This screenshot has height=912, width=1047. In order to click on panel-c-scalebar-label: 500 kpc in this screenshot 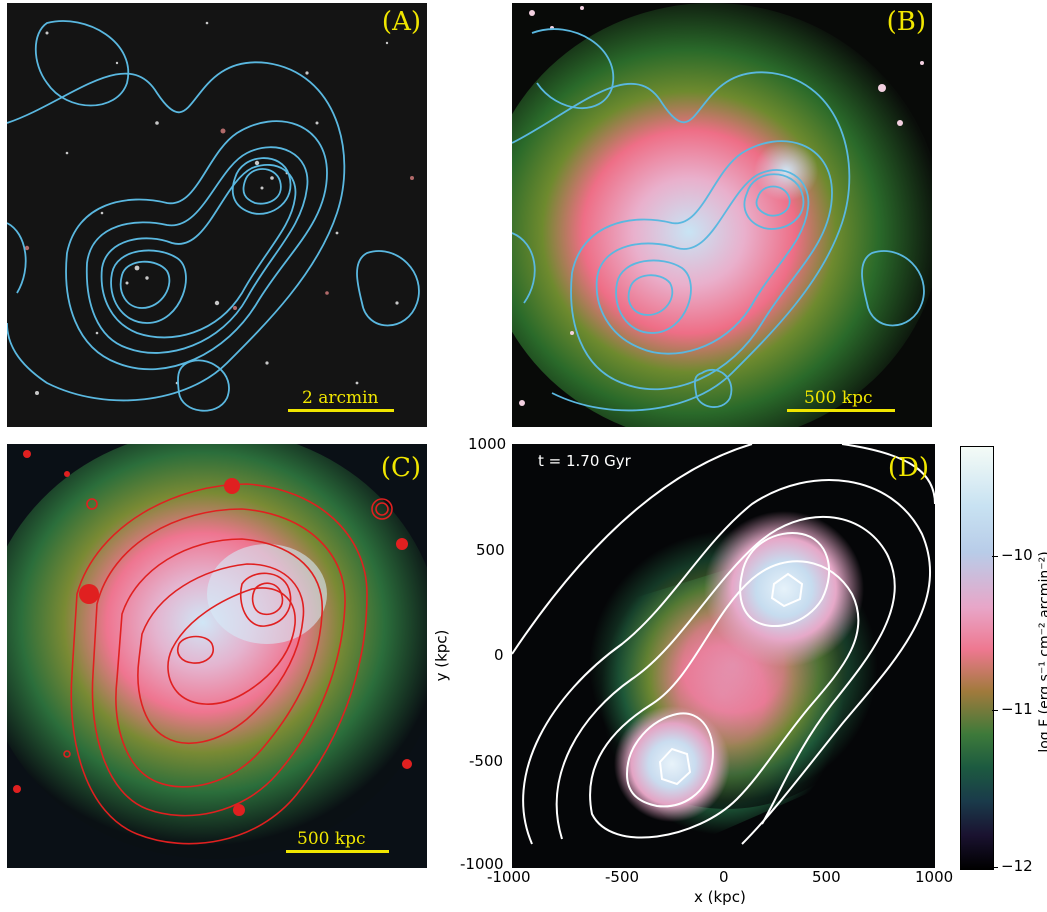, I will do `click(331, 839)`.